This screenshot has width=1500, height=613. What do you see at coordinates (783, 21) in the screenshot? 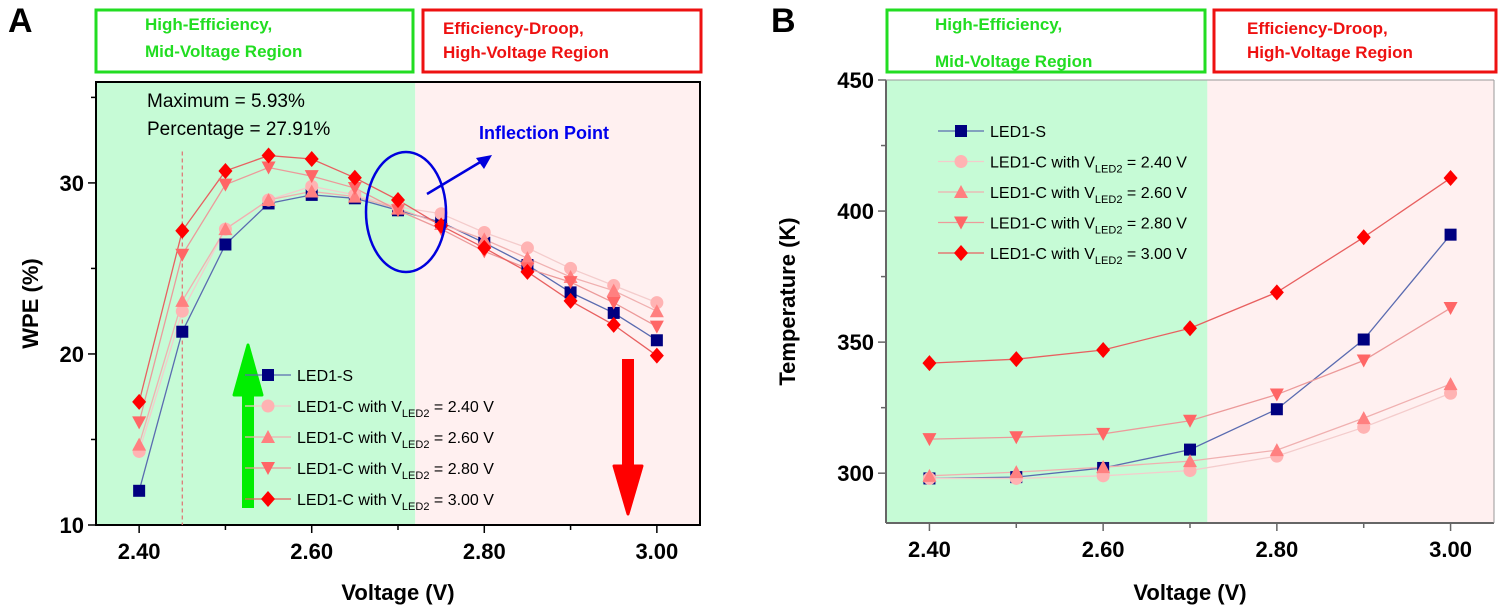
I see `panel-label: B` at bounding box center [783, 21].